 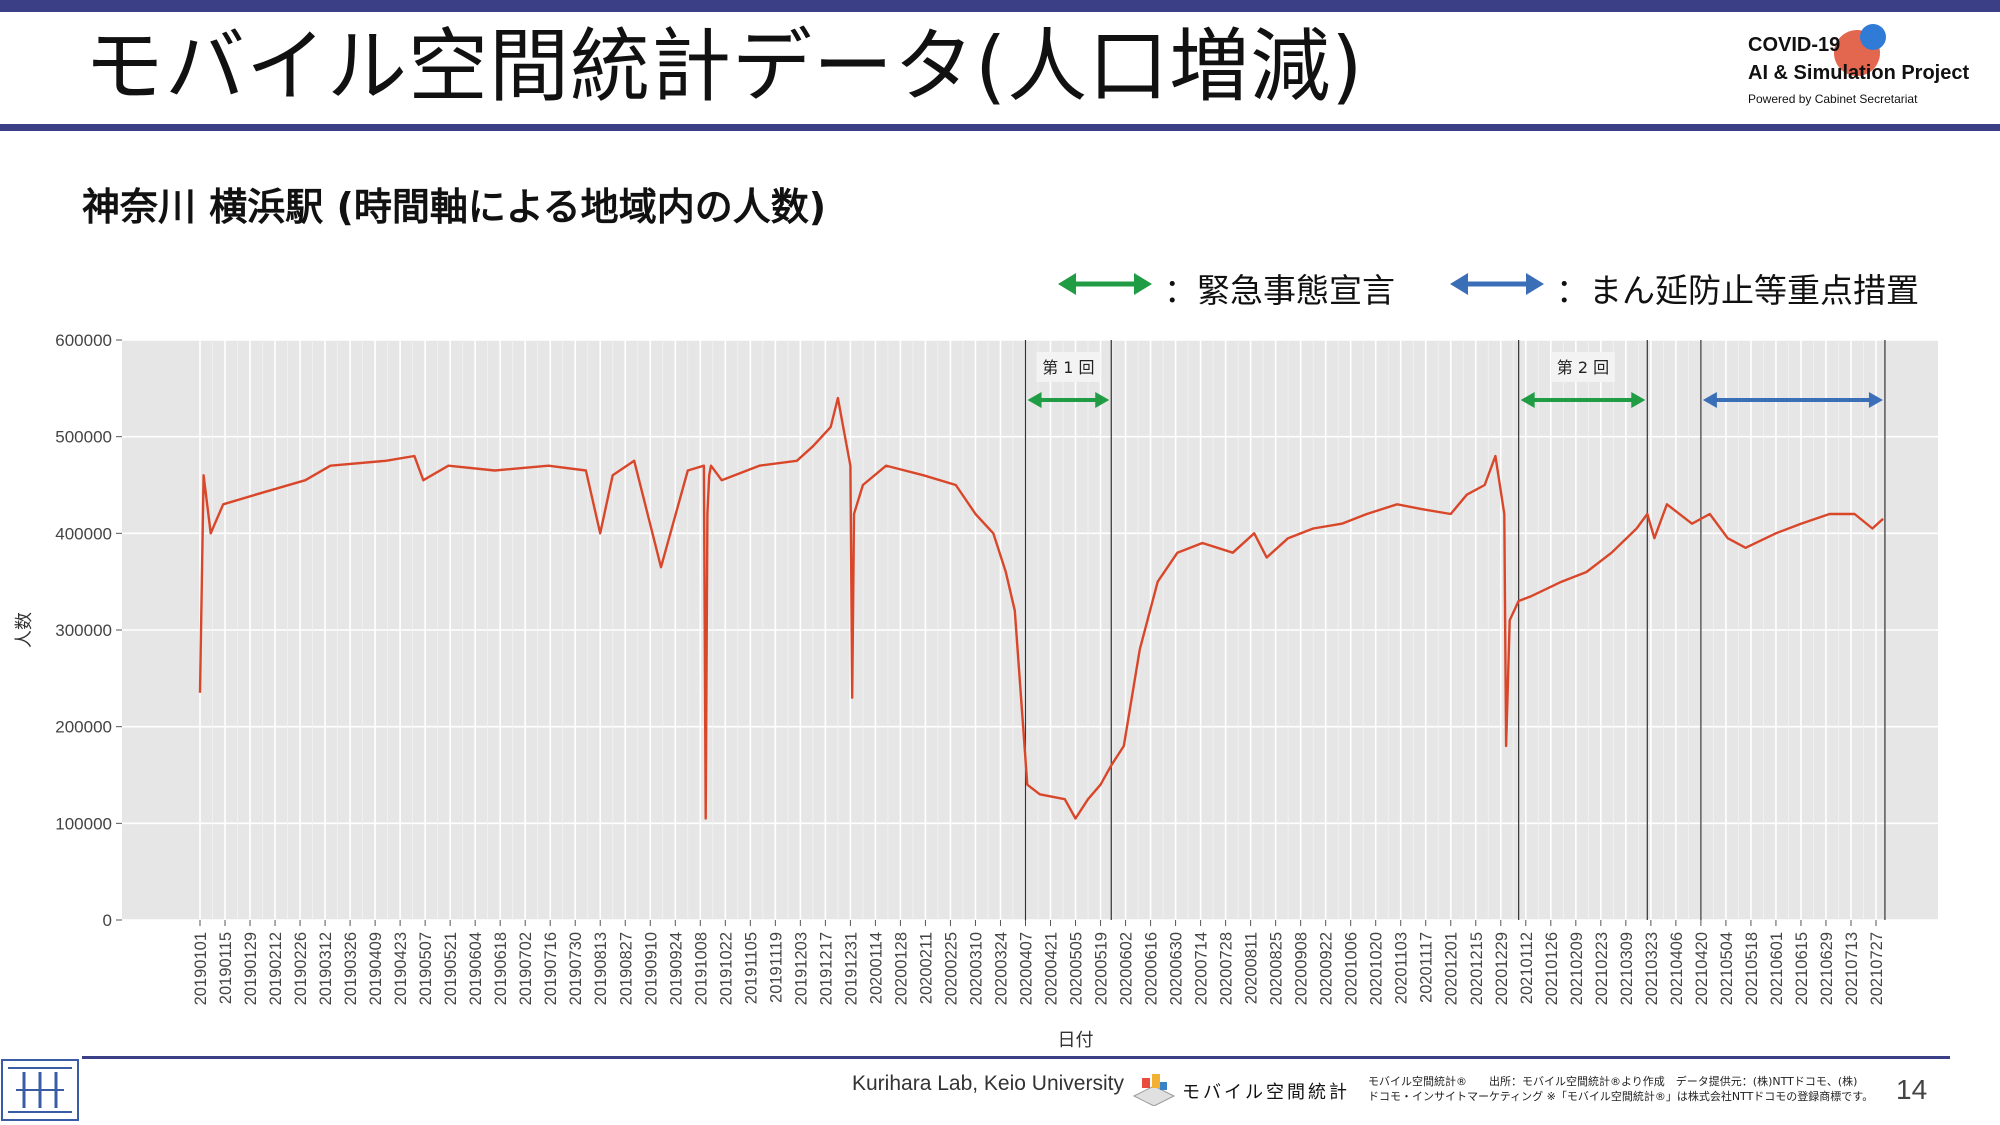 What do you see at coordinates (40, 1090) in the screenshot?
I see `keio-logo-icon` at bounding box center [40, 1090].